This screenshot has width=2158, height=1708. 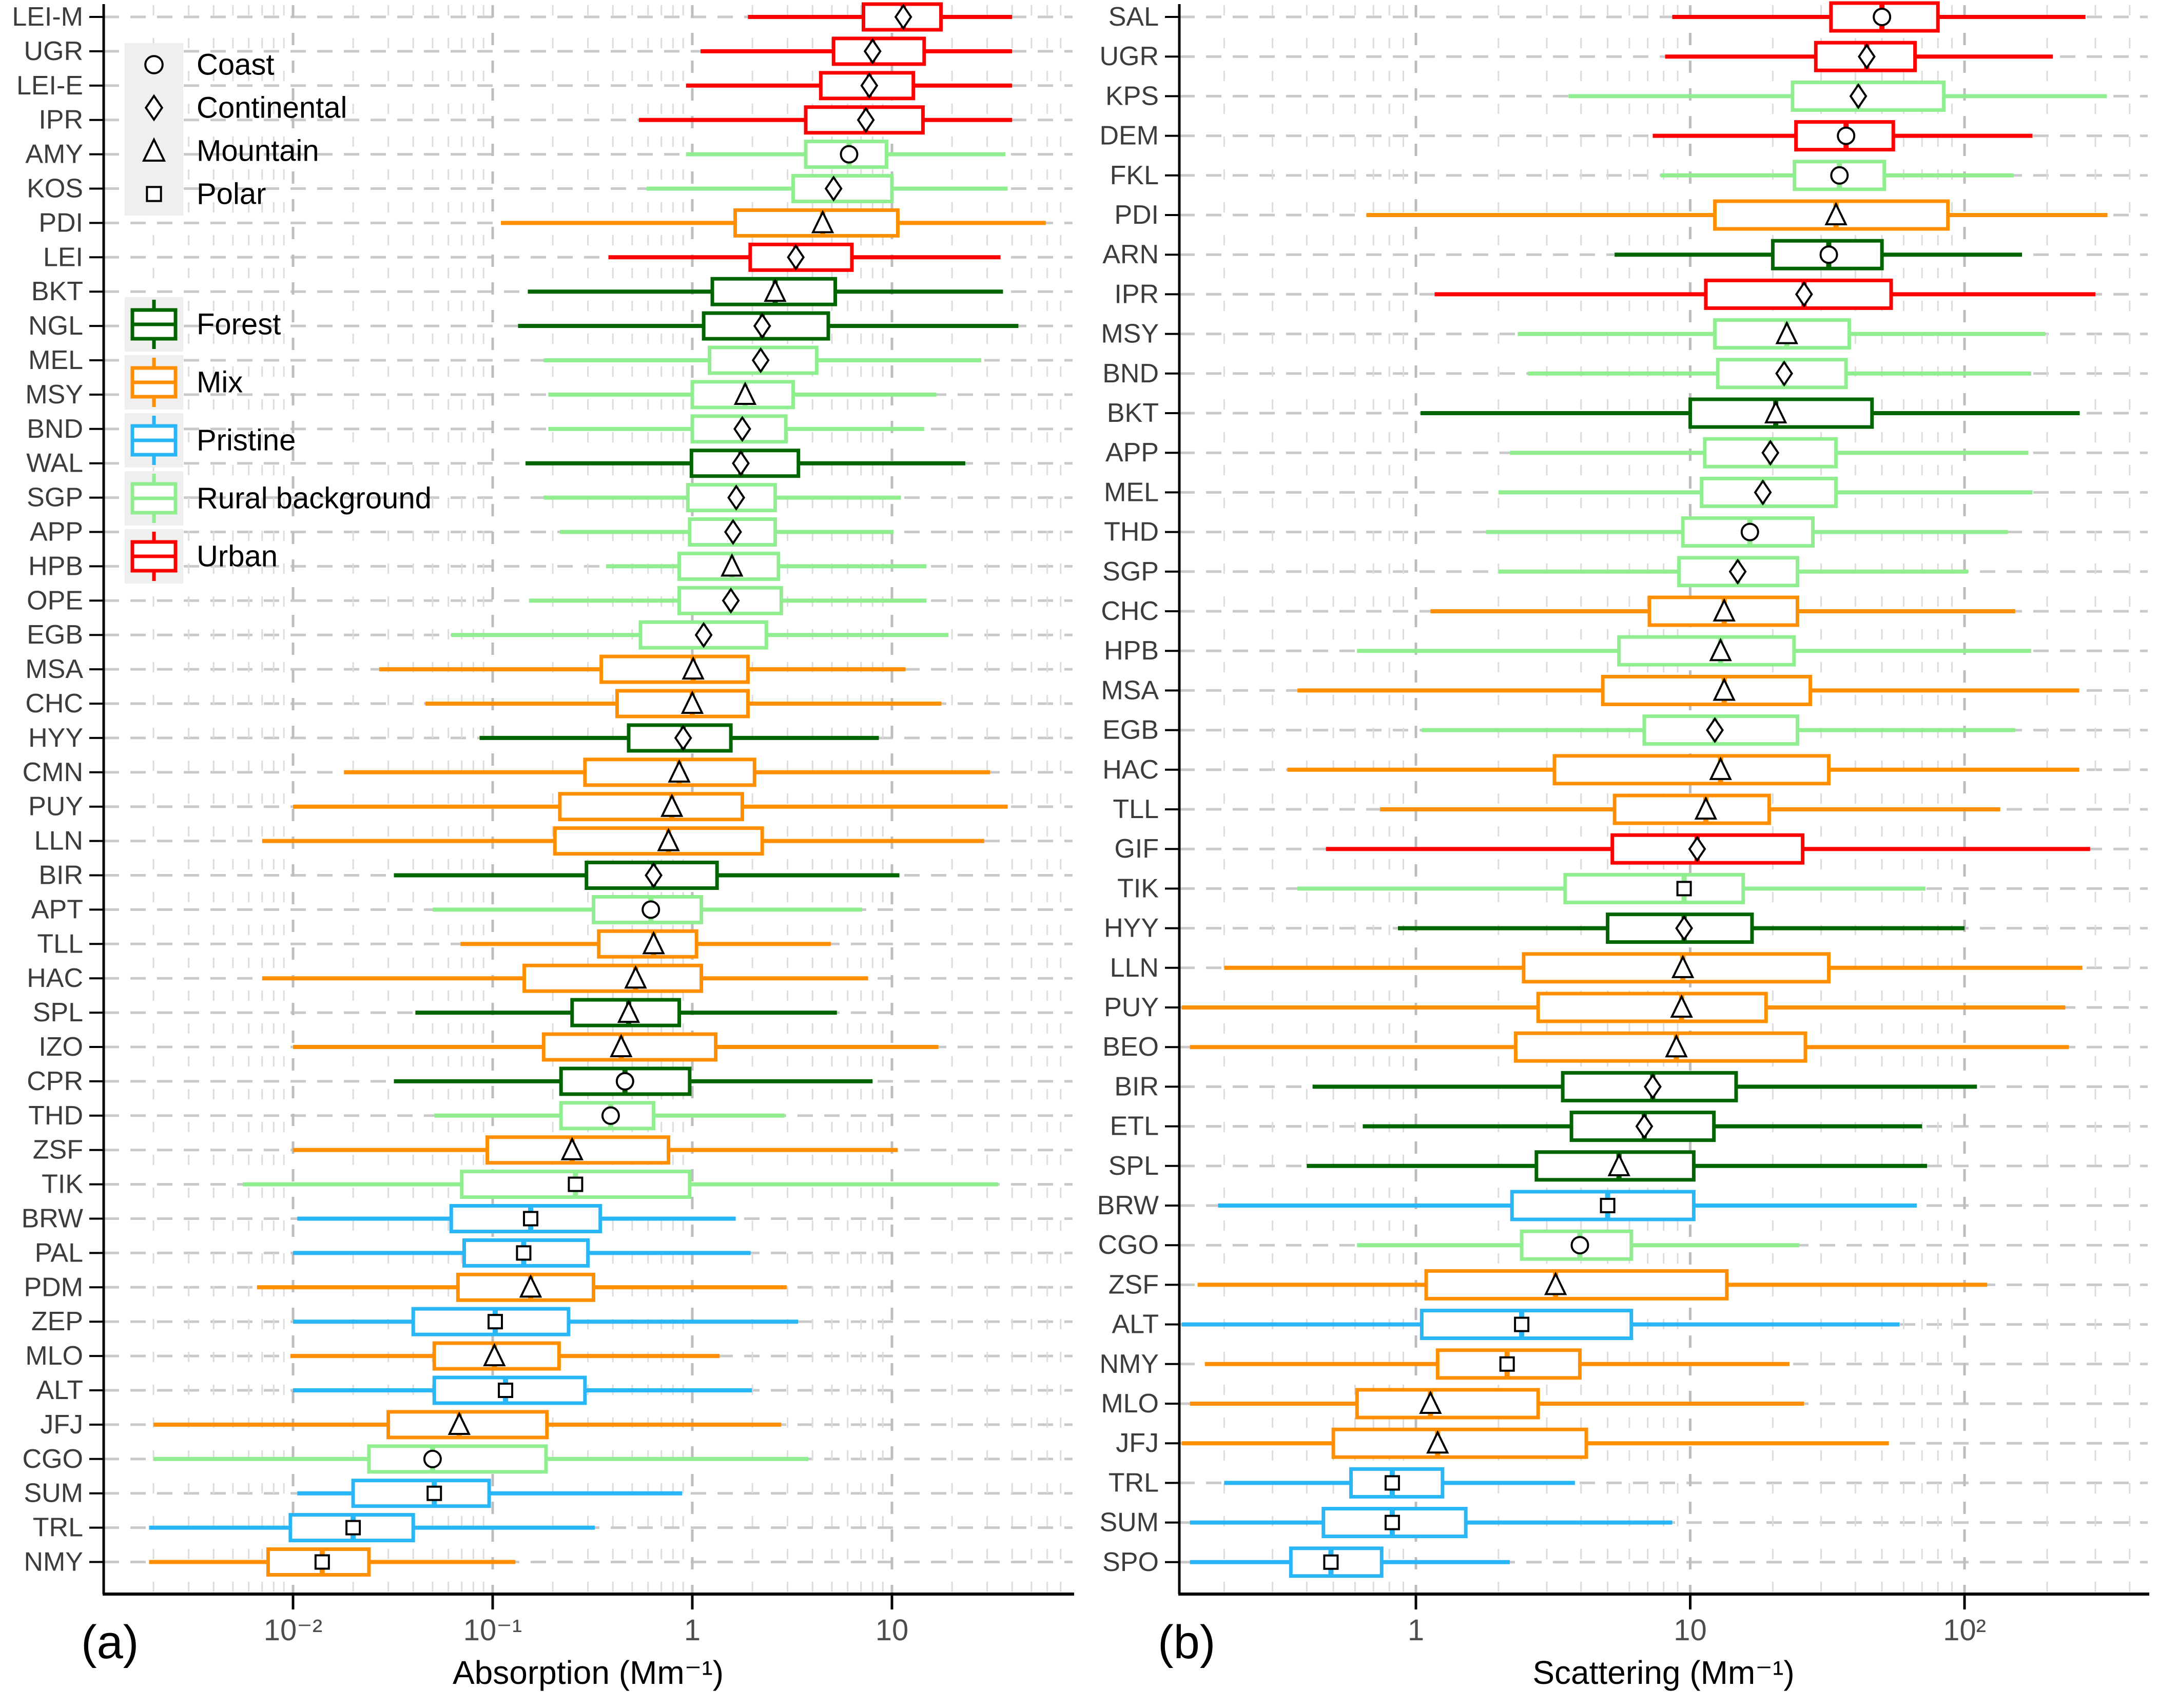 I want to click on boxplot-row-BKT, so click(x=766, y=291).